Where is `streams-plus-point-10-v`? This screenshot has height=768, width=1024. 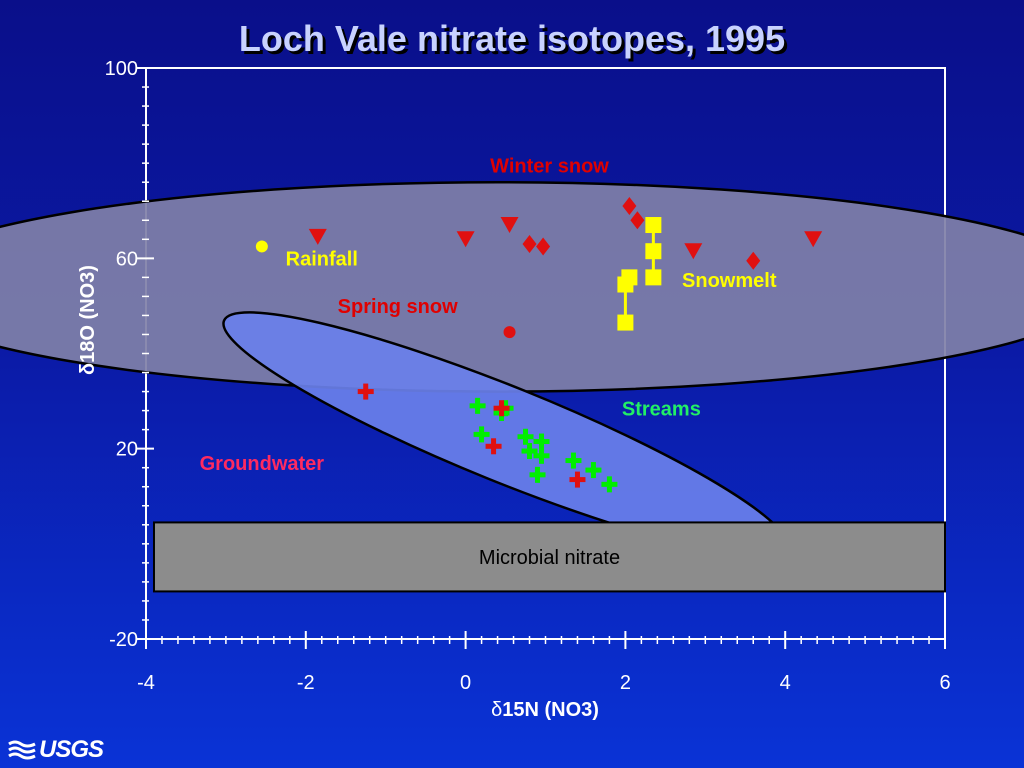 streams-plus-point-10-v is located at coordinates (538, 474).